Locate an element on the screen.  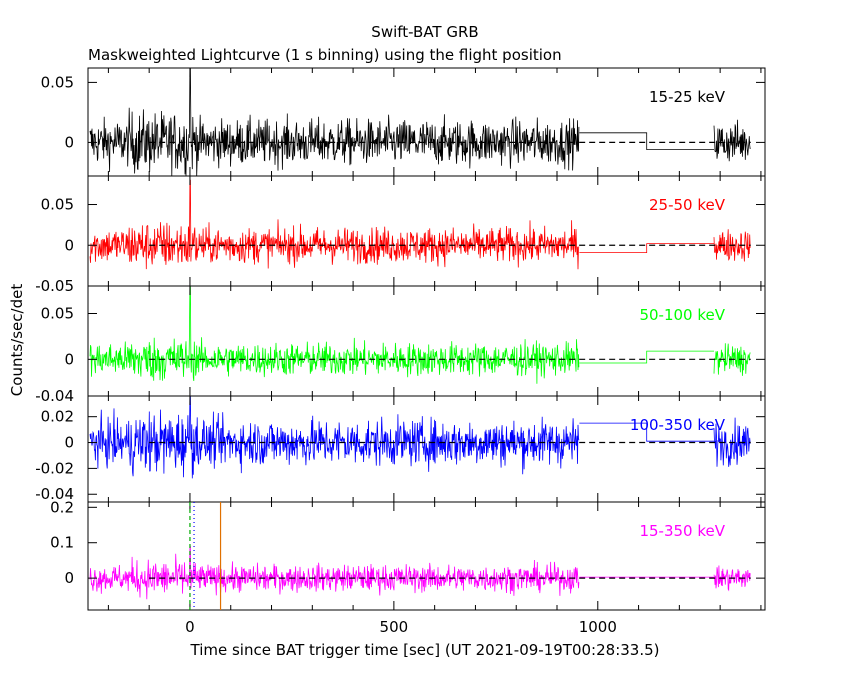
band-label-2: 50-100 keV is located at coordinates (682, 315).